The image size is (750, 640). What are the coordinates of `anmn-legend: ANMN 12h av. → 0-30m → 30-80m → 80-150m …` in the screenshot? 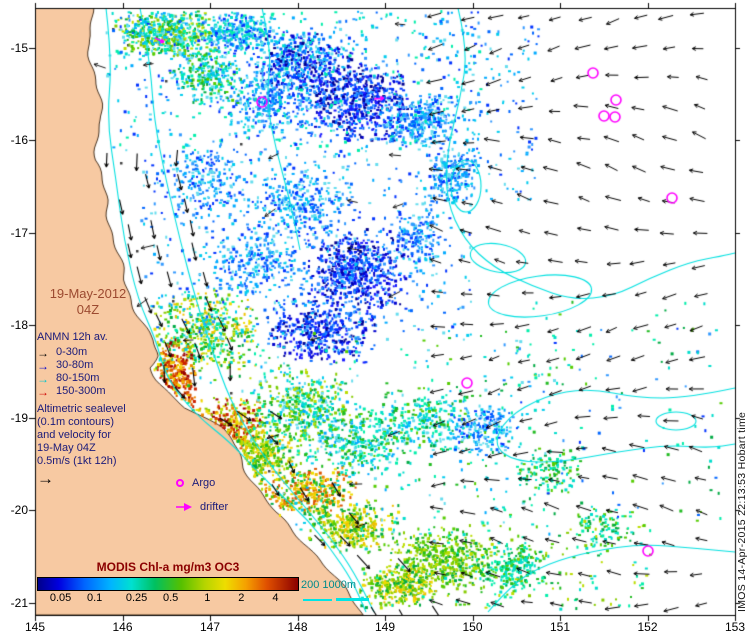 It's located at (72, 364).